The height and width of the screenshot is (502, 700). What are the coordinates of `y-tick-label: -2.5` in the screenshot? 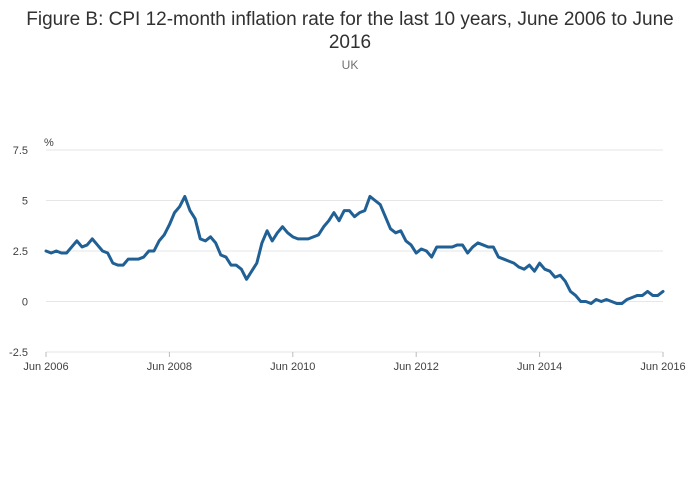 It's located at (18, 353).